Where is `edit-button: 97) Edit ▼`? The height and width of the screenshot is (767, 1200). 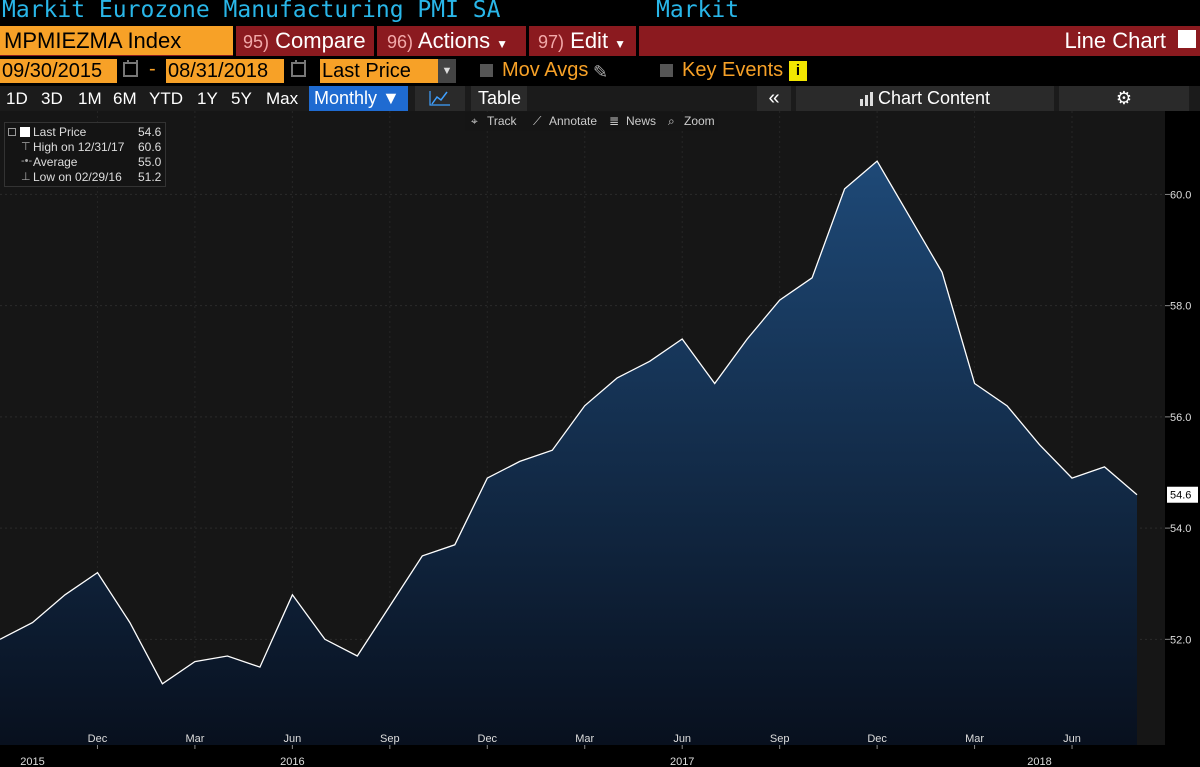 edit-button: 97) Edit ▼ is located at coordinates (582, 40).